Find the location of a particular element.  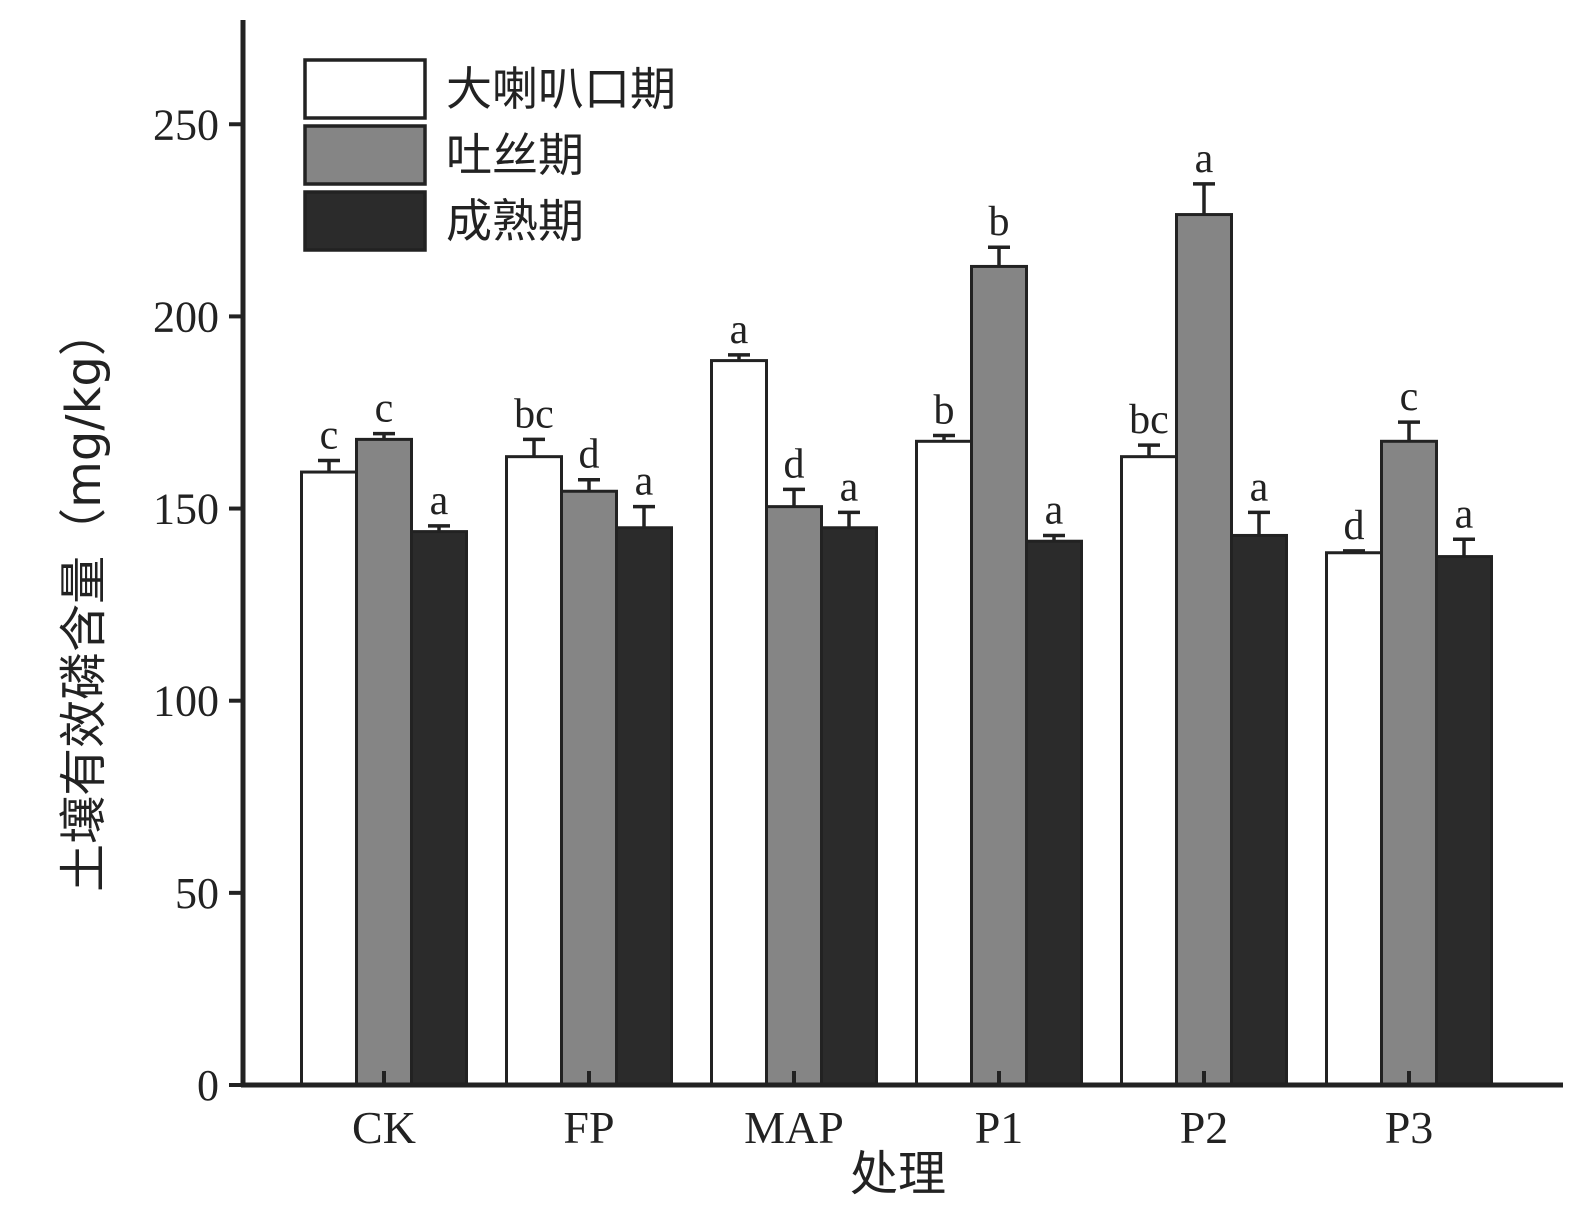

legend-label: 吐丝期 is located at coordinates (515, 155).